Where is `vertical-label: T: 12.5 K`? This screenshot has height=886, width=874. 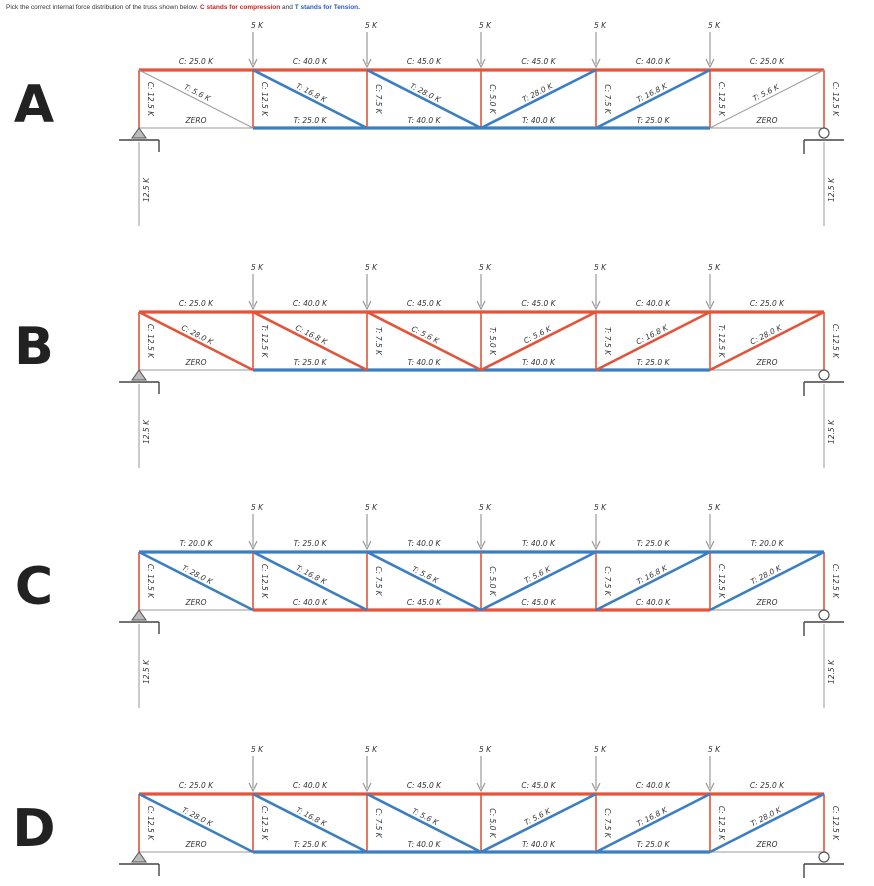
vertical-label: T: 12.5 K is located at coordinates (721, 342).